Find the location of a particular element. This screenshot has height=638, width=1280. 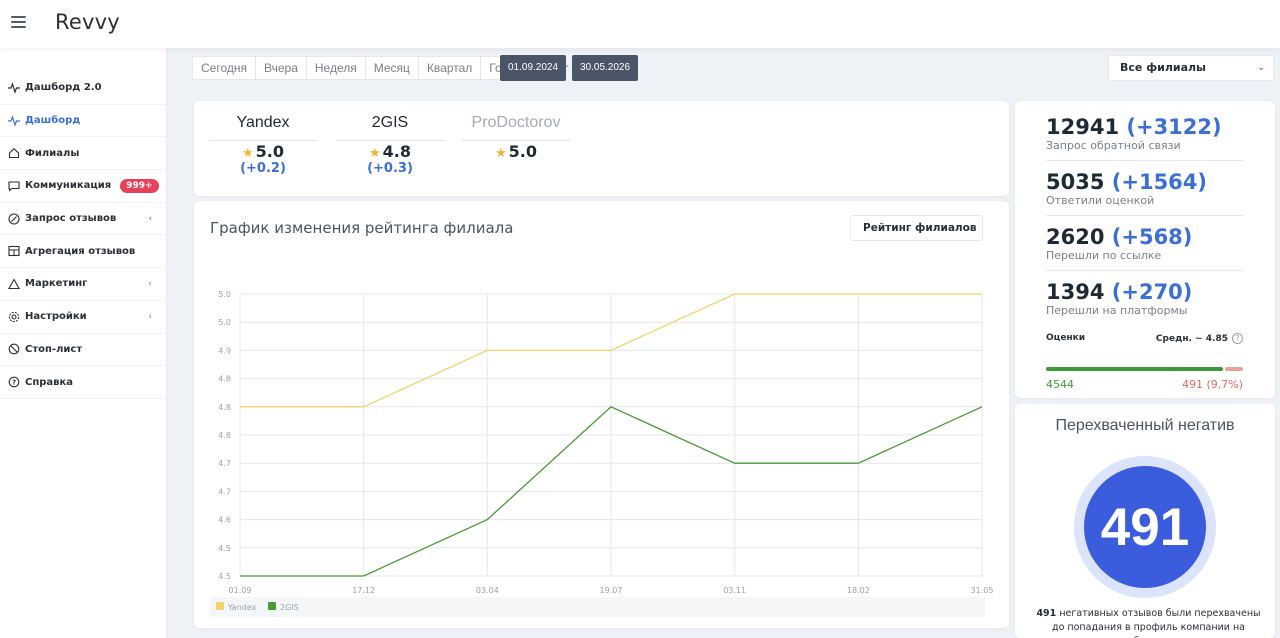

platform-rating-delta: (+0.3) is located at coordinates (390, 168).